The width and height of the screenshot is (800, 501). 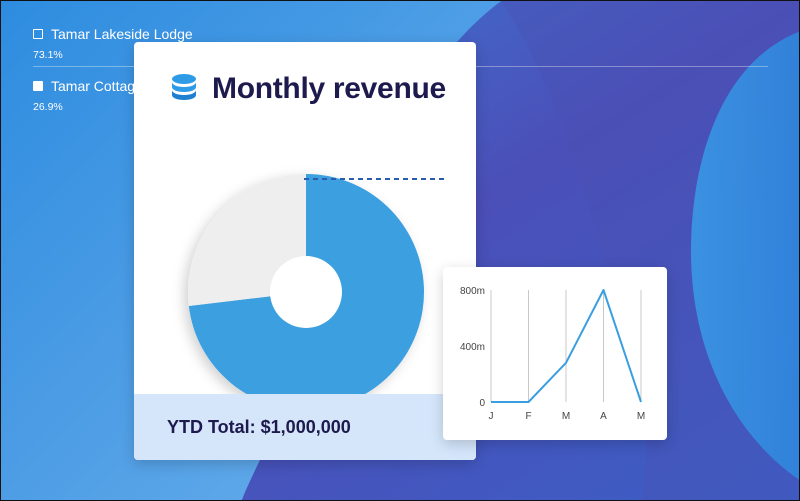 What do you see at coordinates (48, 107) in the screenshot?
I see `legend-percent: 26.9%` at bounding box center [48, 107].